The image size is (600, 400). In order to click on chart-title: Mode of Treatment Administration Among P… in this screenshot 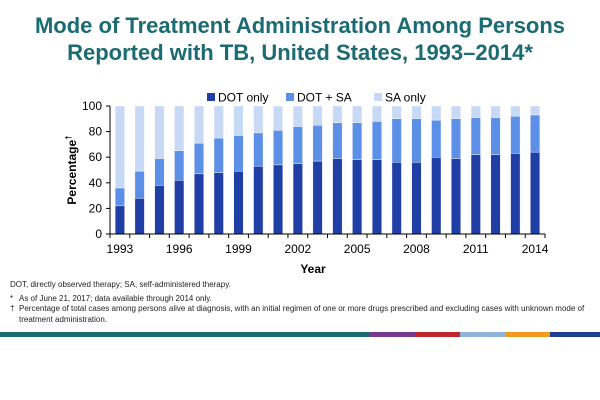, I will do `click(300, 39)`.